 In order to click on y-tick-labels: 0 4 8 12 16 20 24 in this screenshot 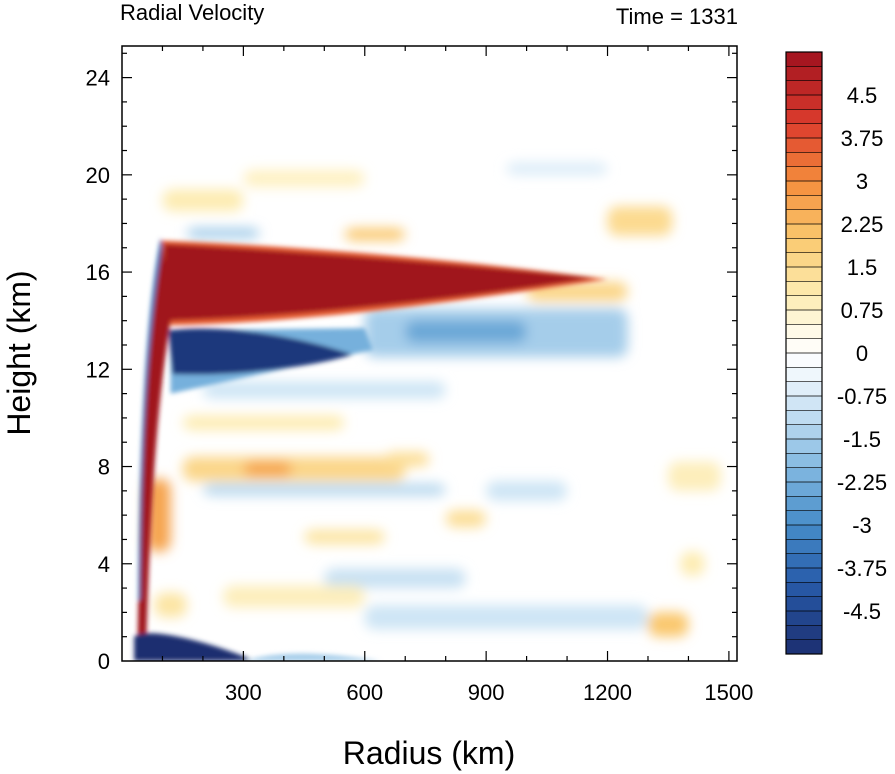, I will do `click(98, 370)`.